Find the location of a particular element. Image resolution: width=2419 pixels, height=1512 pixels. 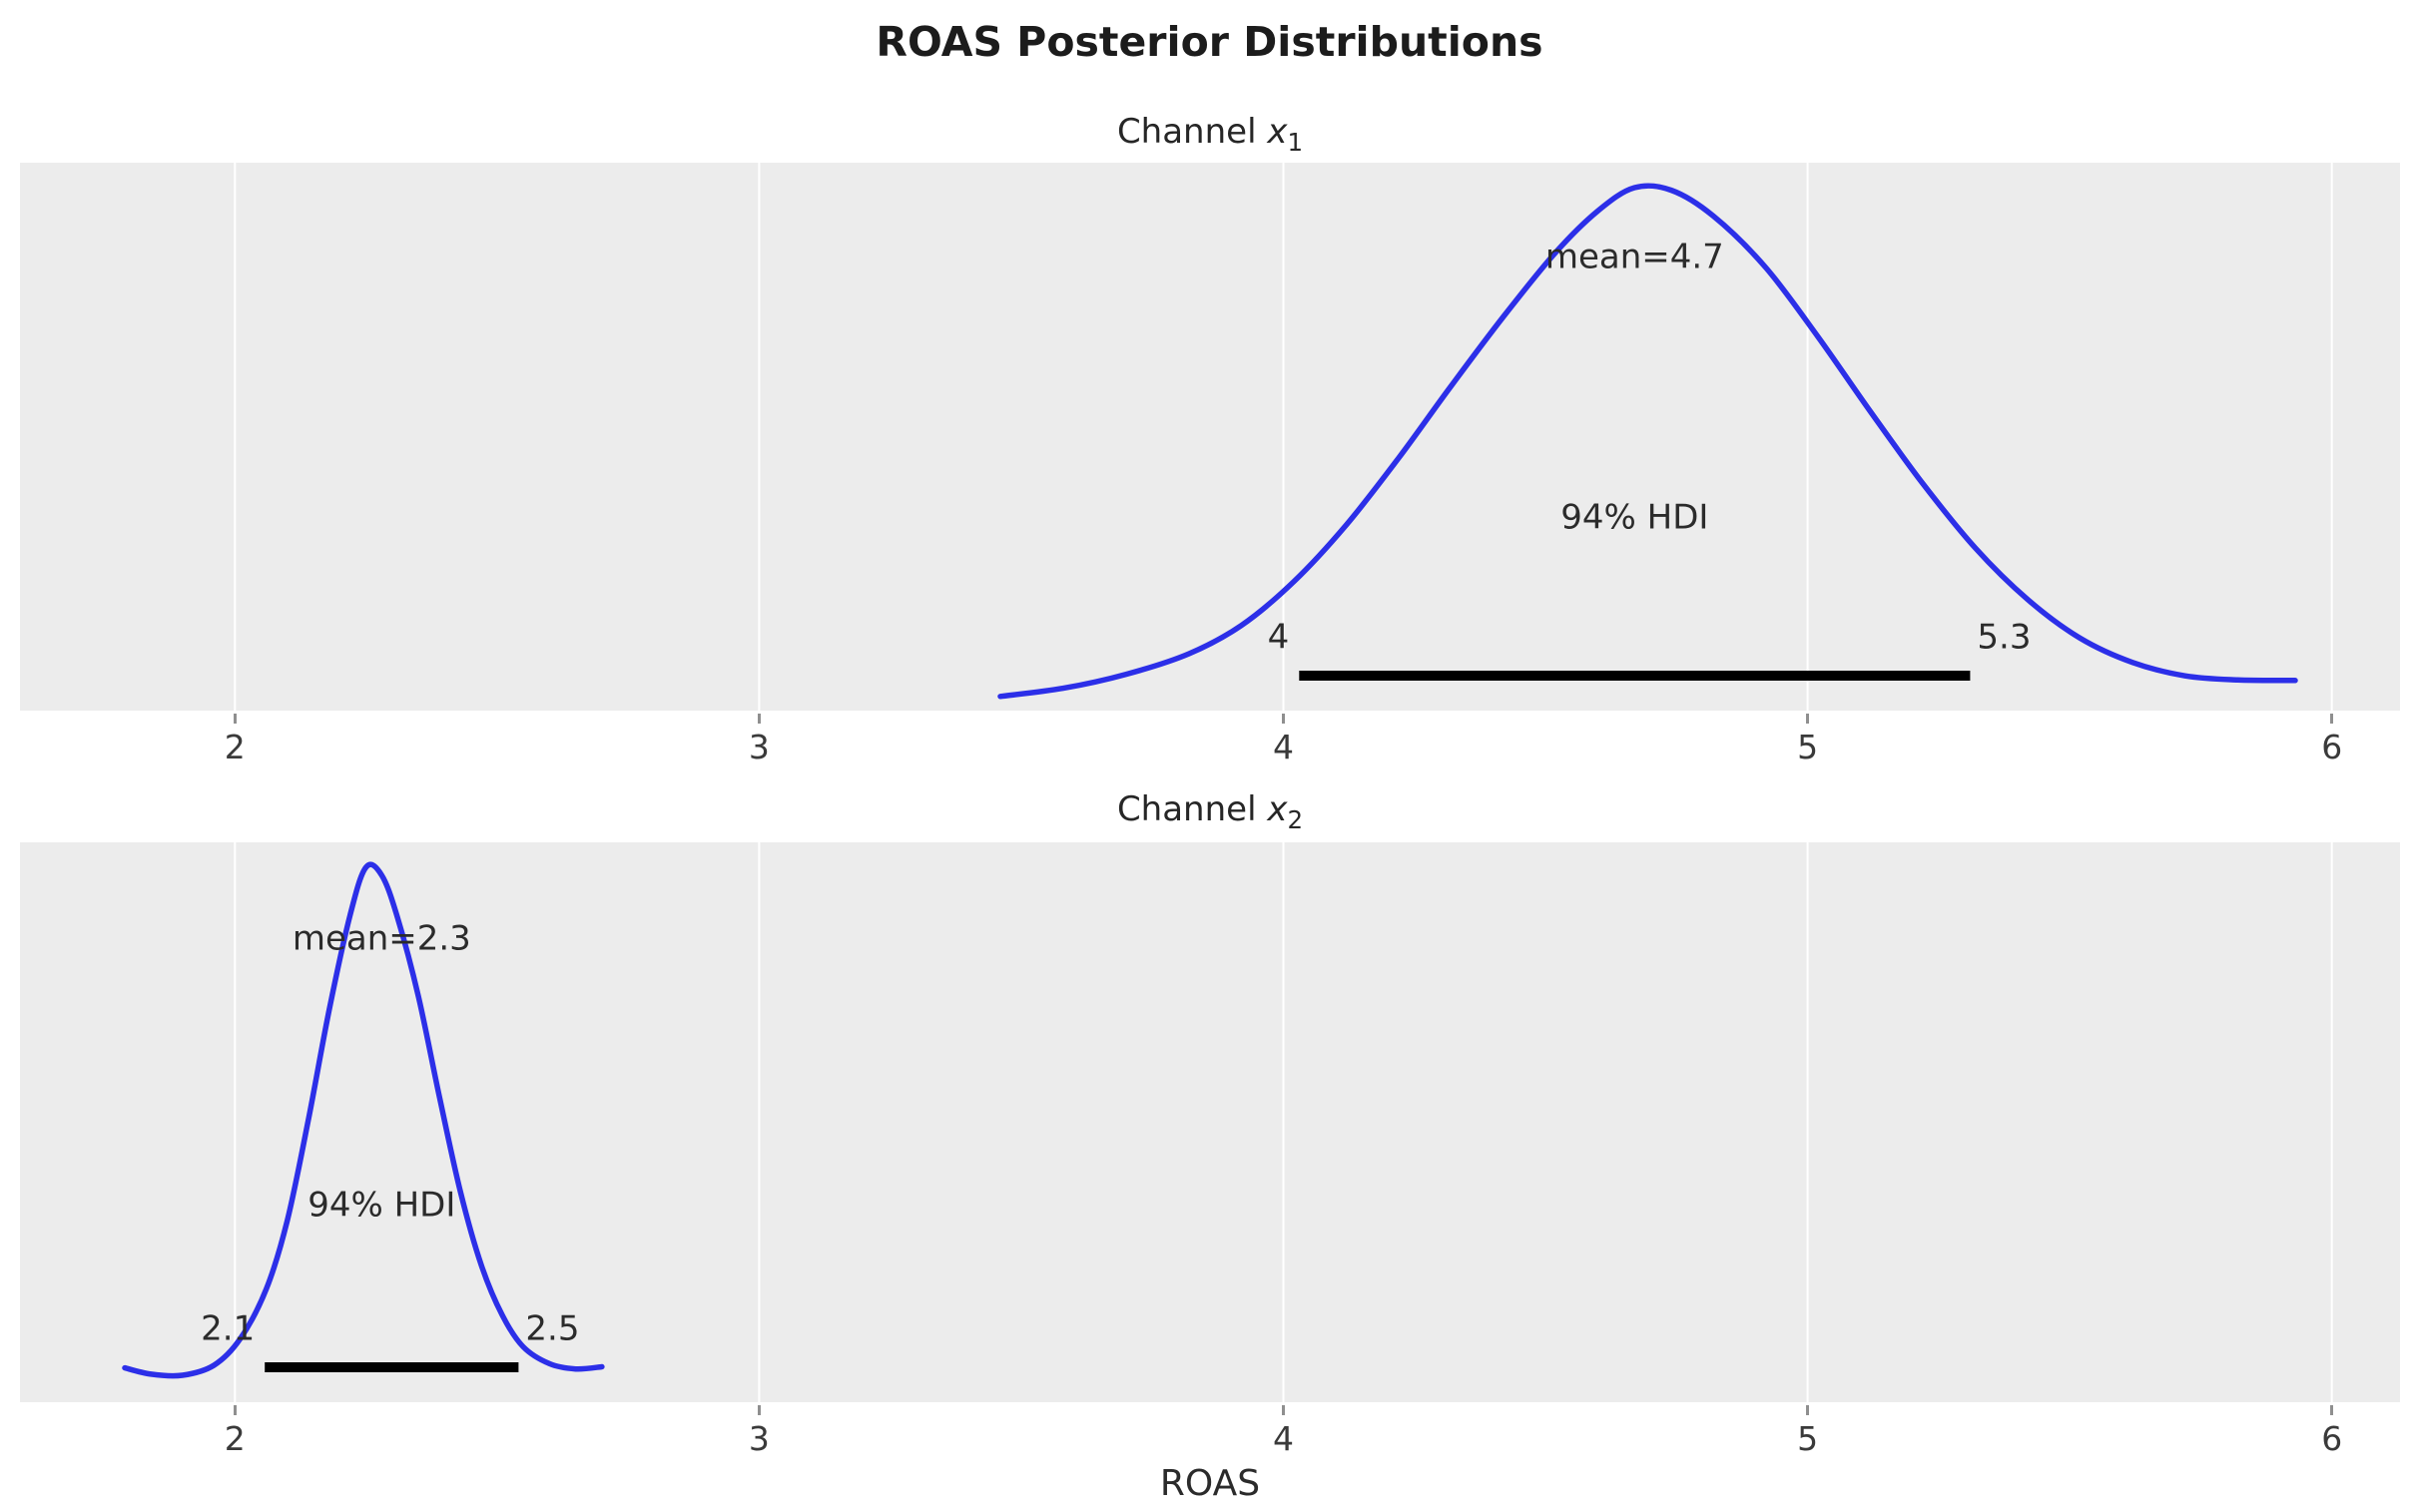

density-curve is located at coordinates (363, 1120).